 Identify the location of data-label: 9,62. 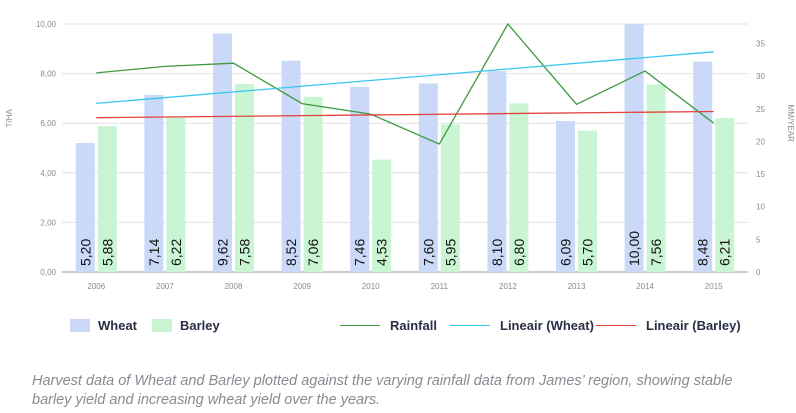
(223, 252).